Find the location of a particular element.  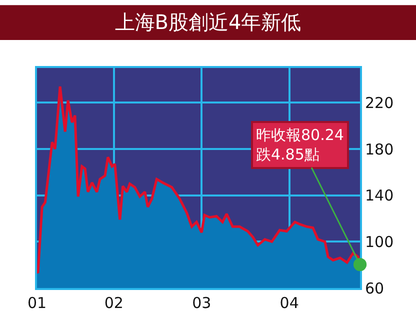

x-tick-label: 02 is located at coordinates (114, 303).